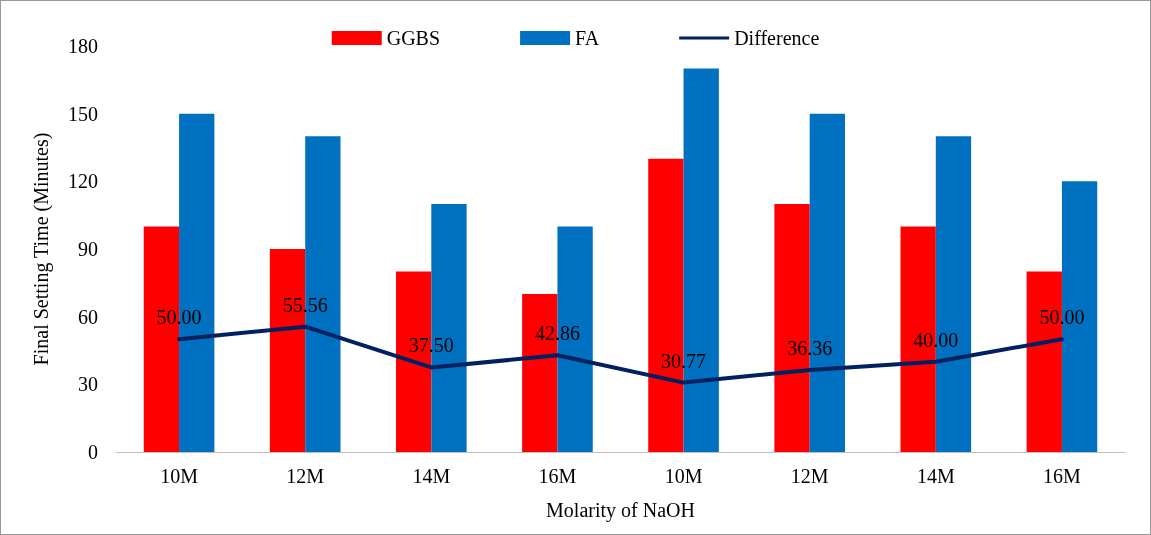 The width and height of the screenshot is (1151, 535). I want to click on data-label: 42.86, so click(557, 333).